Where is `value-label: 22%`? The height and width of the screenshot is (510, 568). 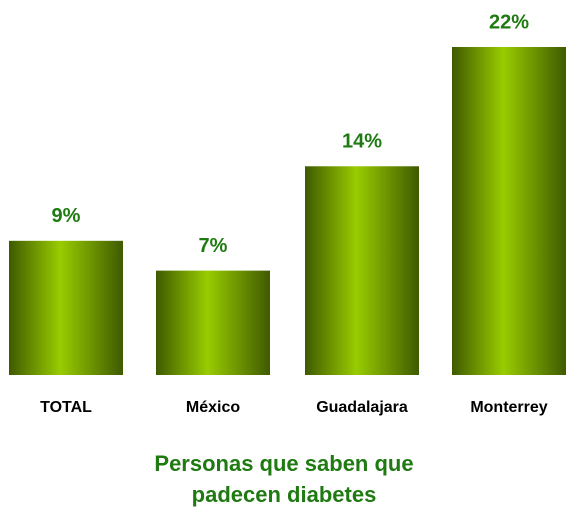
value-label: 22% is located at coordinates (509, 22).